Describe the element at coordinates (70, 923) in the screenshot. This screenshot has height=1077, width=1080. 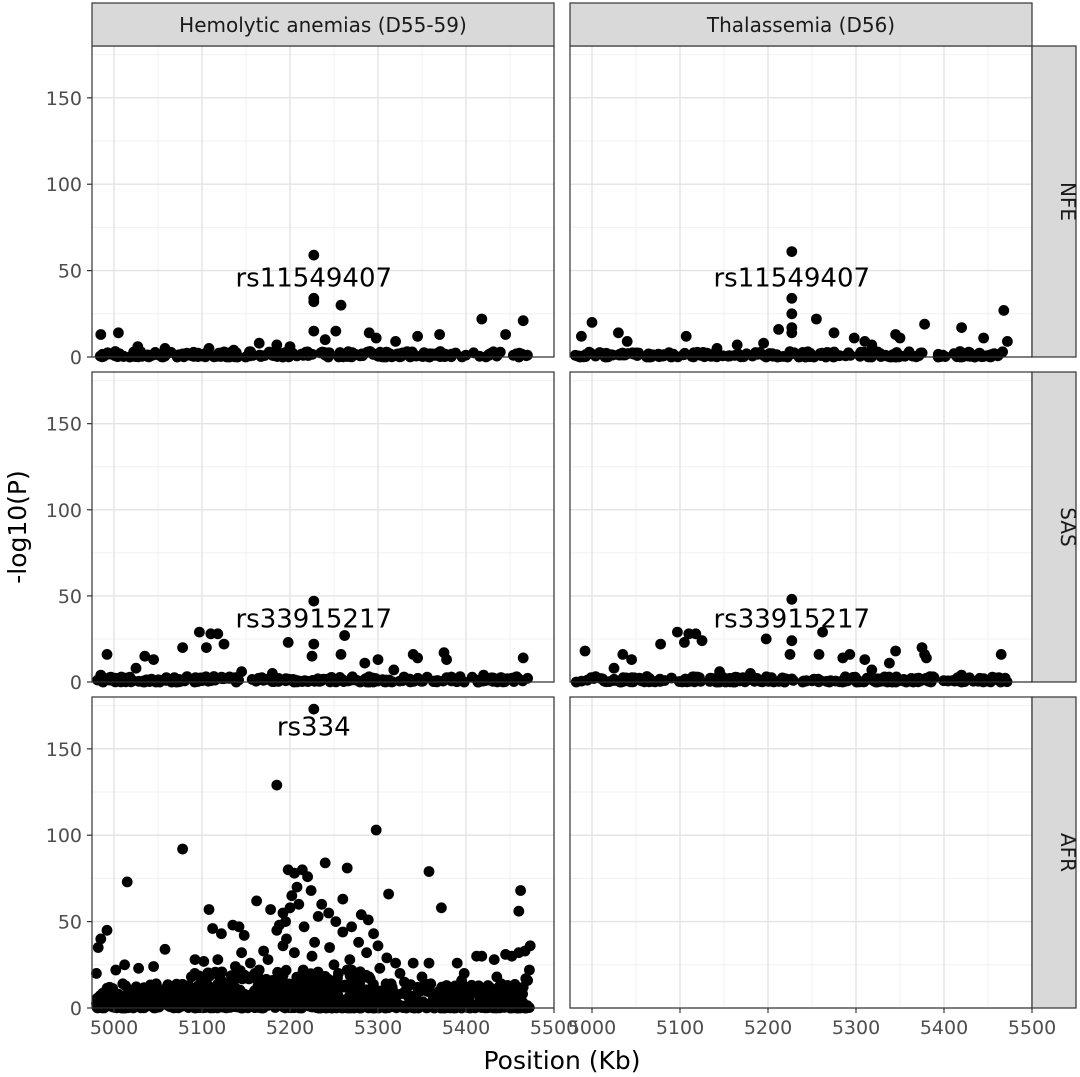
I see `y-tick-label: 50` at that location.